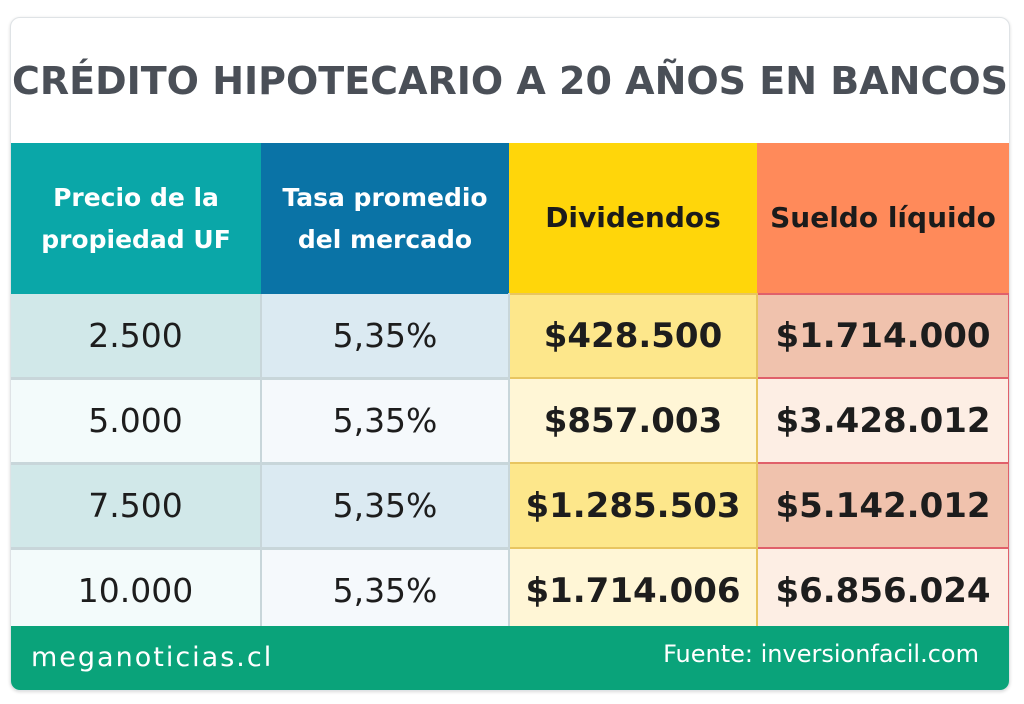 This screenshot has height=704, width=1024. What do you see at coordinates (882, 505) in the screenshot?
I see `cell-salary: $5.142.012` at bounding box center [882, 505].